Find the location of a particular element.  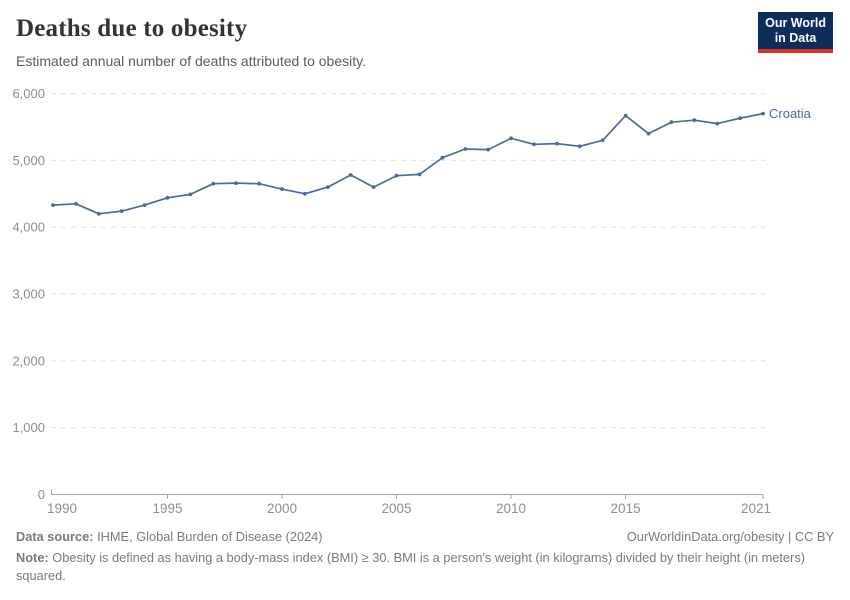

data-point-croatia-2004 is located at coordinates (373, 187).